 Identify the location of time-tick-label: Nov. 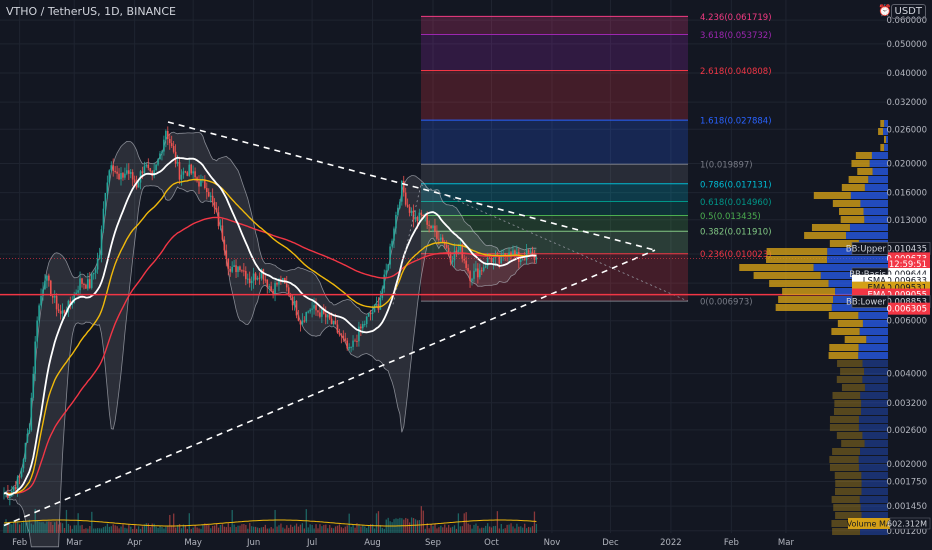
(552, 543).